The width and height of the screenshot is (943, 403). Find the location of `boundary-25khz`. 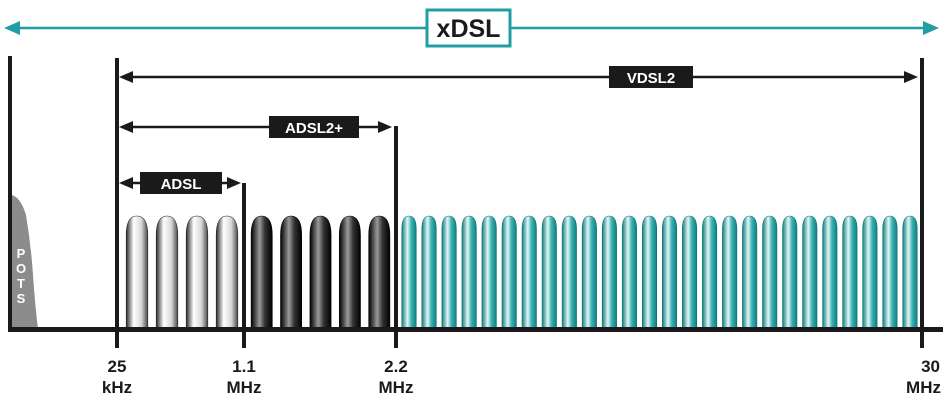

boundary-25khz is located at coordinates (117, 203).